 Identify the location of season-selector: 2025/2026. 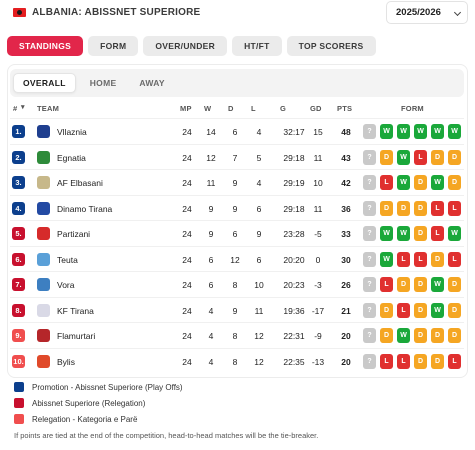
(427, 12).